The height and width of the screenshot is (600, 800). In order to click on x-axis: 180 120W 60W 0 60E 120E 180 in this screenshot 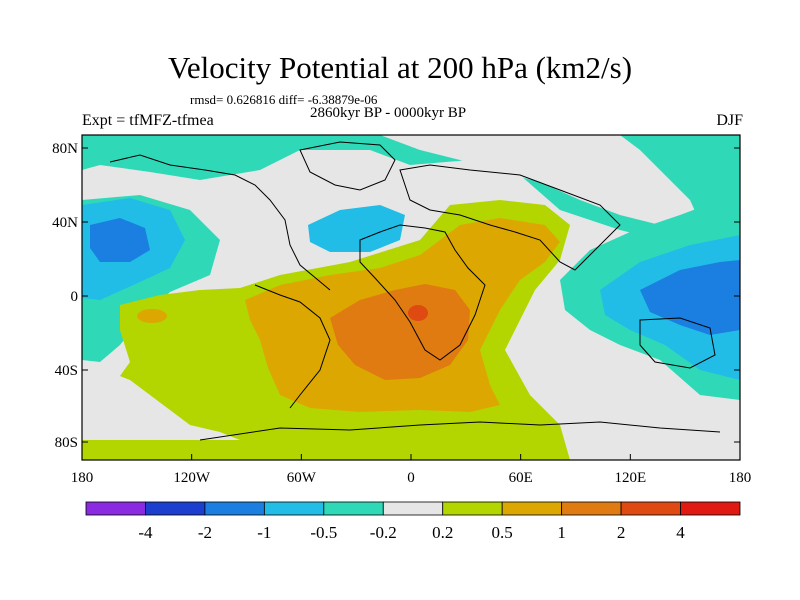, I will do `click(411, 470)`.